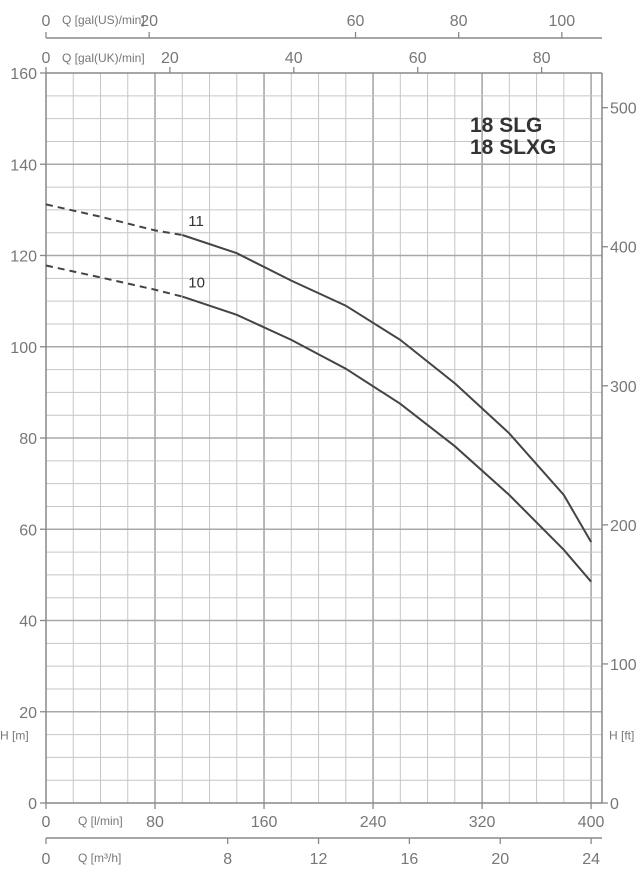 The height and width of the screenshot is (874, 641). I want to click on x-axis-unit-label: Q [l/min], so click(100, 821).